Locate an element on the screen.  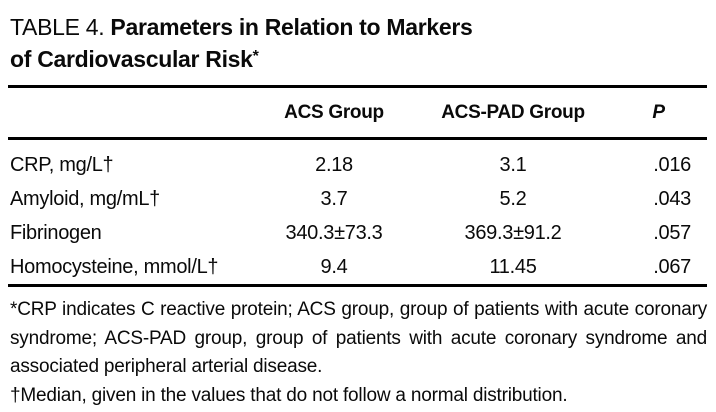
table-bottom-rule is located at coordinates (357, 285).